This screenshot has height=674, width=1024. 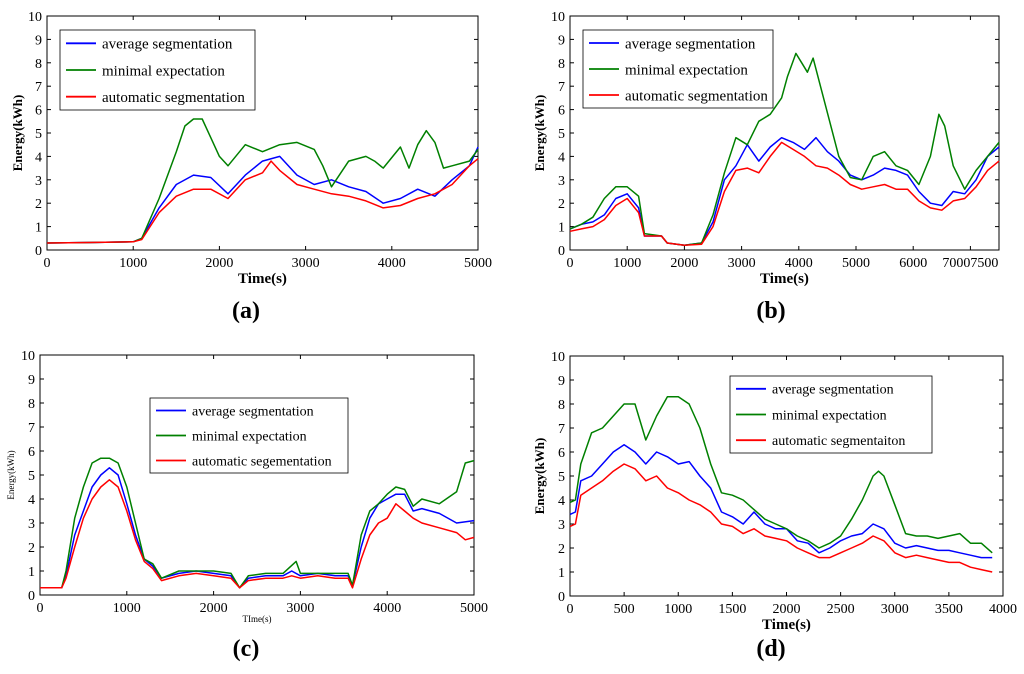 I want to click on panel-a-ytick-label: 3, so click(x=38, y=181).